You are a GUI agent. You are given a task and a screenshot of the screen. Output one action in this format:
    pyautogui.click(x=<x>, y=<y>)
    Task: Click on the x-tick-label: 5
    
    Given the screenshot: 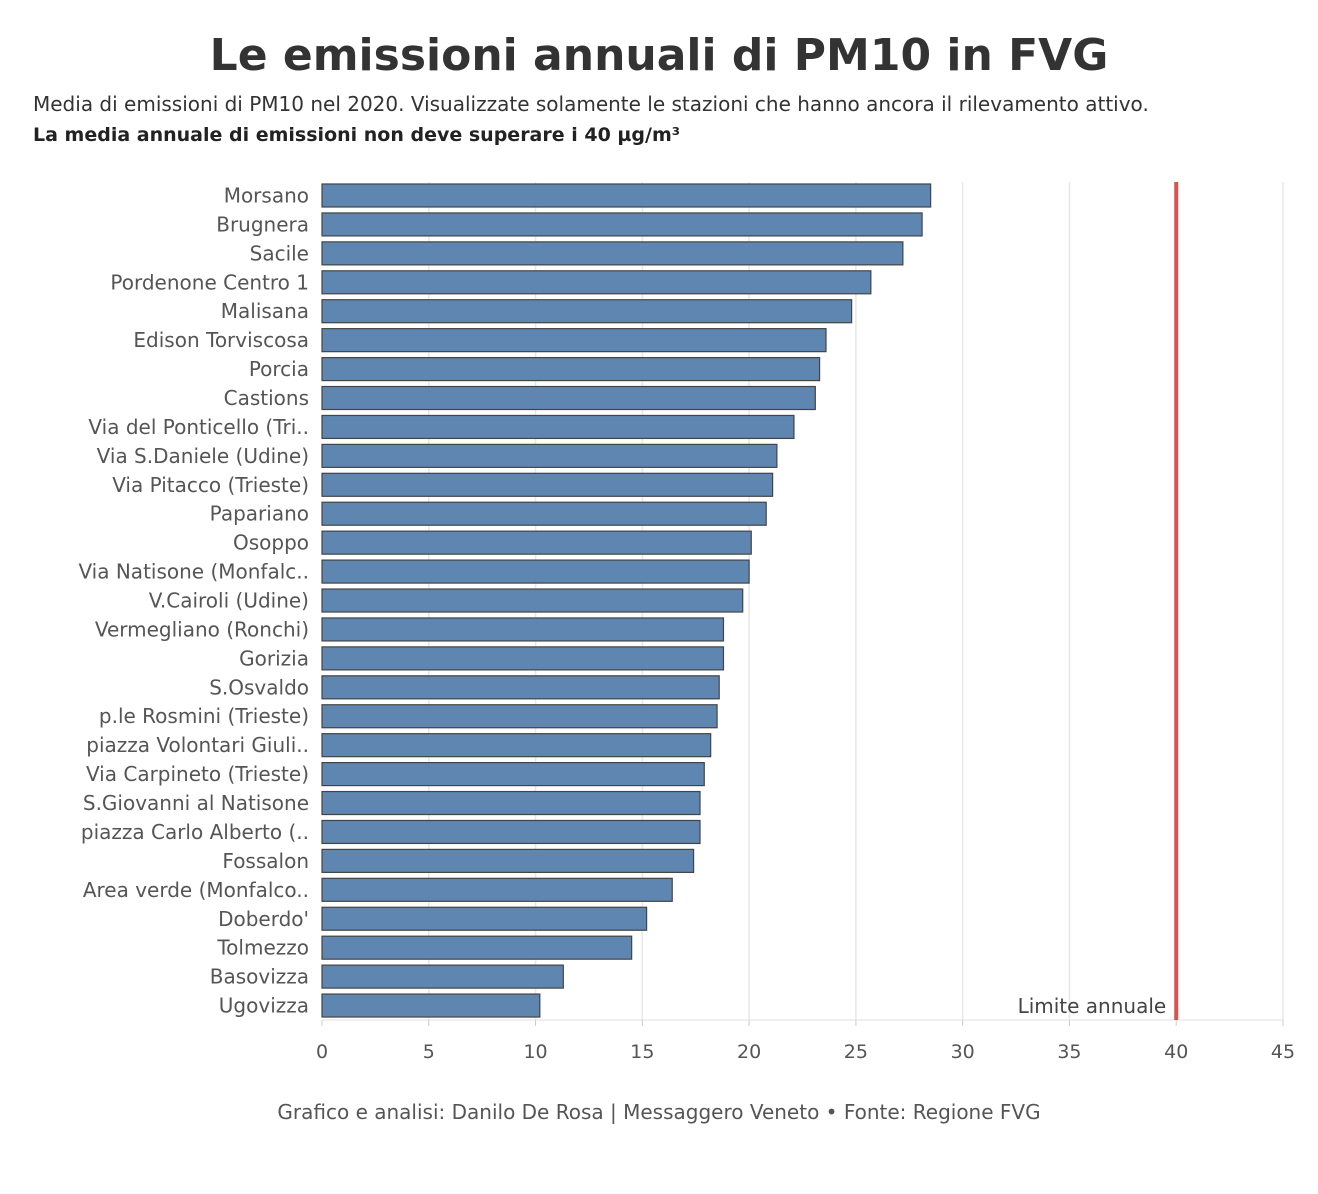 What is the action you would take?
    pyautogui.click(x=429, y=1052)
    